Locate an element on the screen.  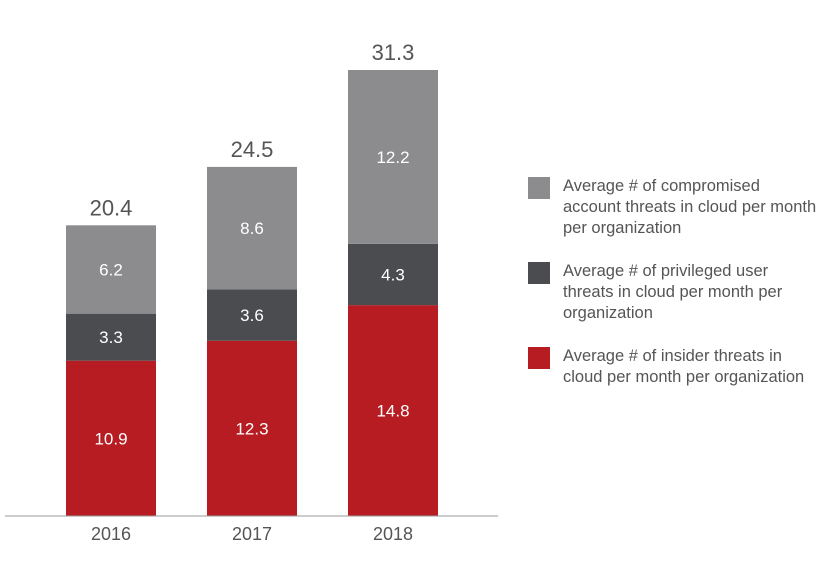
data-label-2018-series-0: 14.8 is located at coordinates (392, 411).